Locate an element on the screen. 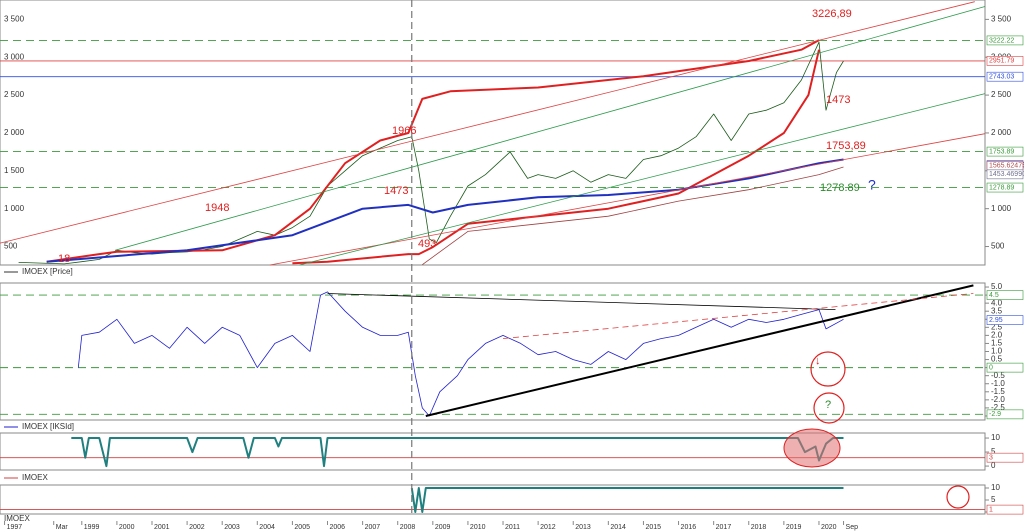  x-tick-label: 2017 is located at coordinates (724, 527).